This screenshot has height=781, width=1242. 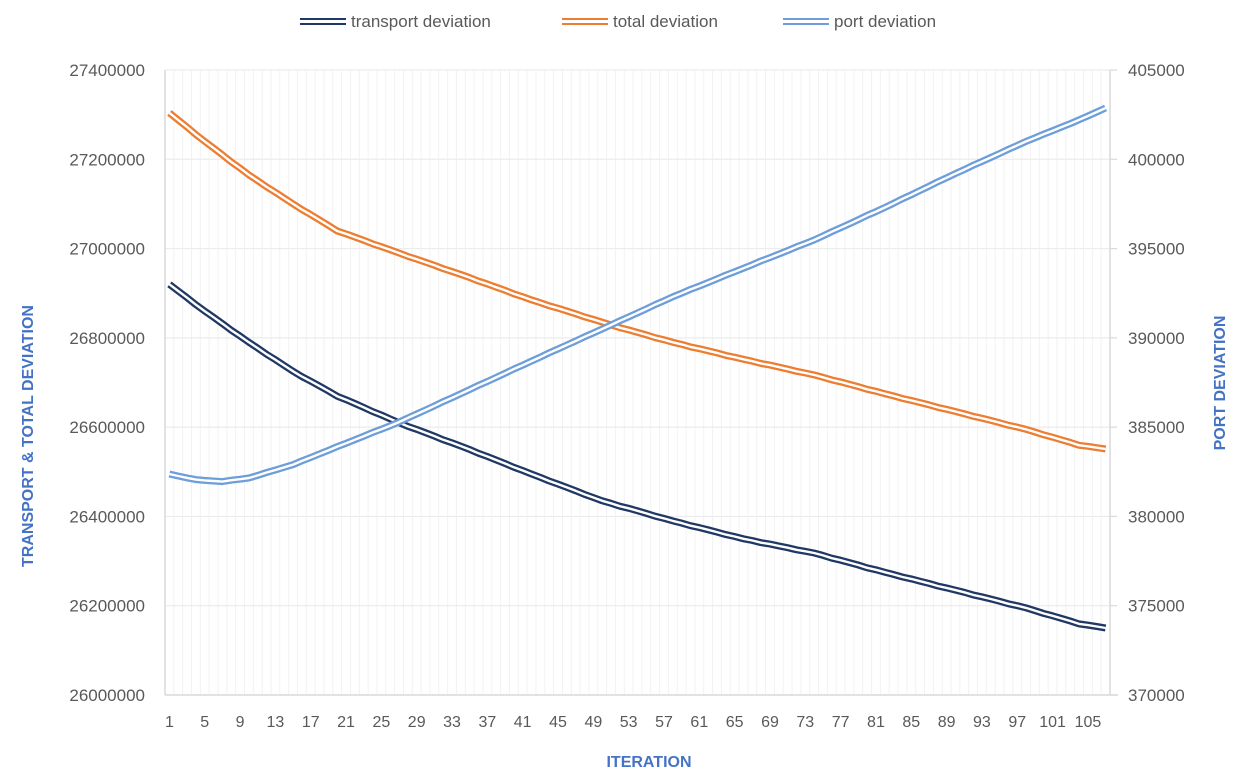 I want to click on x-axis-title: ITERATION, so click(x=648, y=762).